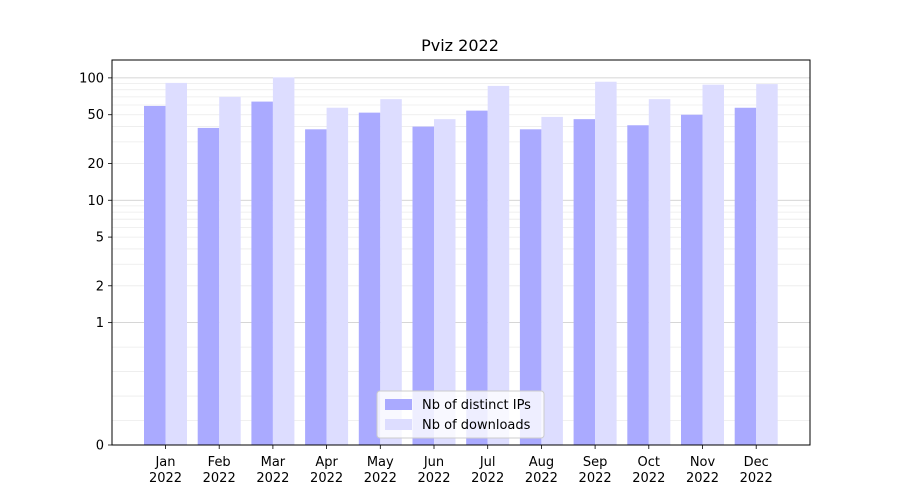 The image size is (900, 504). Describe the element at coordinates (595, 462) in the screenshot. I see `x-tick-label: Sep` at that location.